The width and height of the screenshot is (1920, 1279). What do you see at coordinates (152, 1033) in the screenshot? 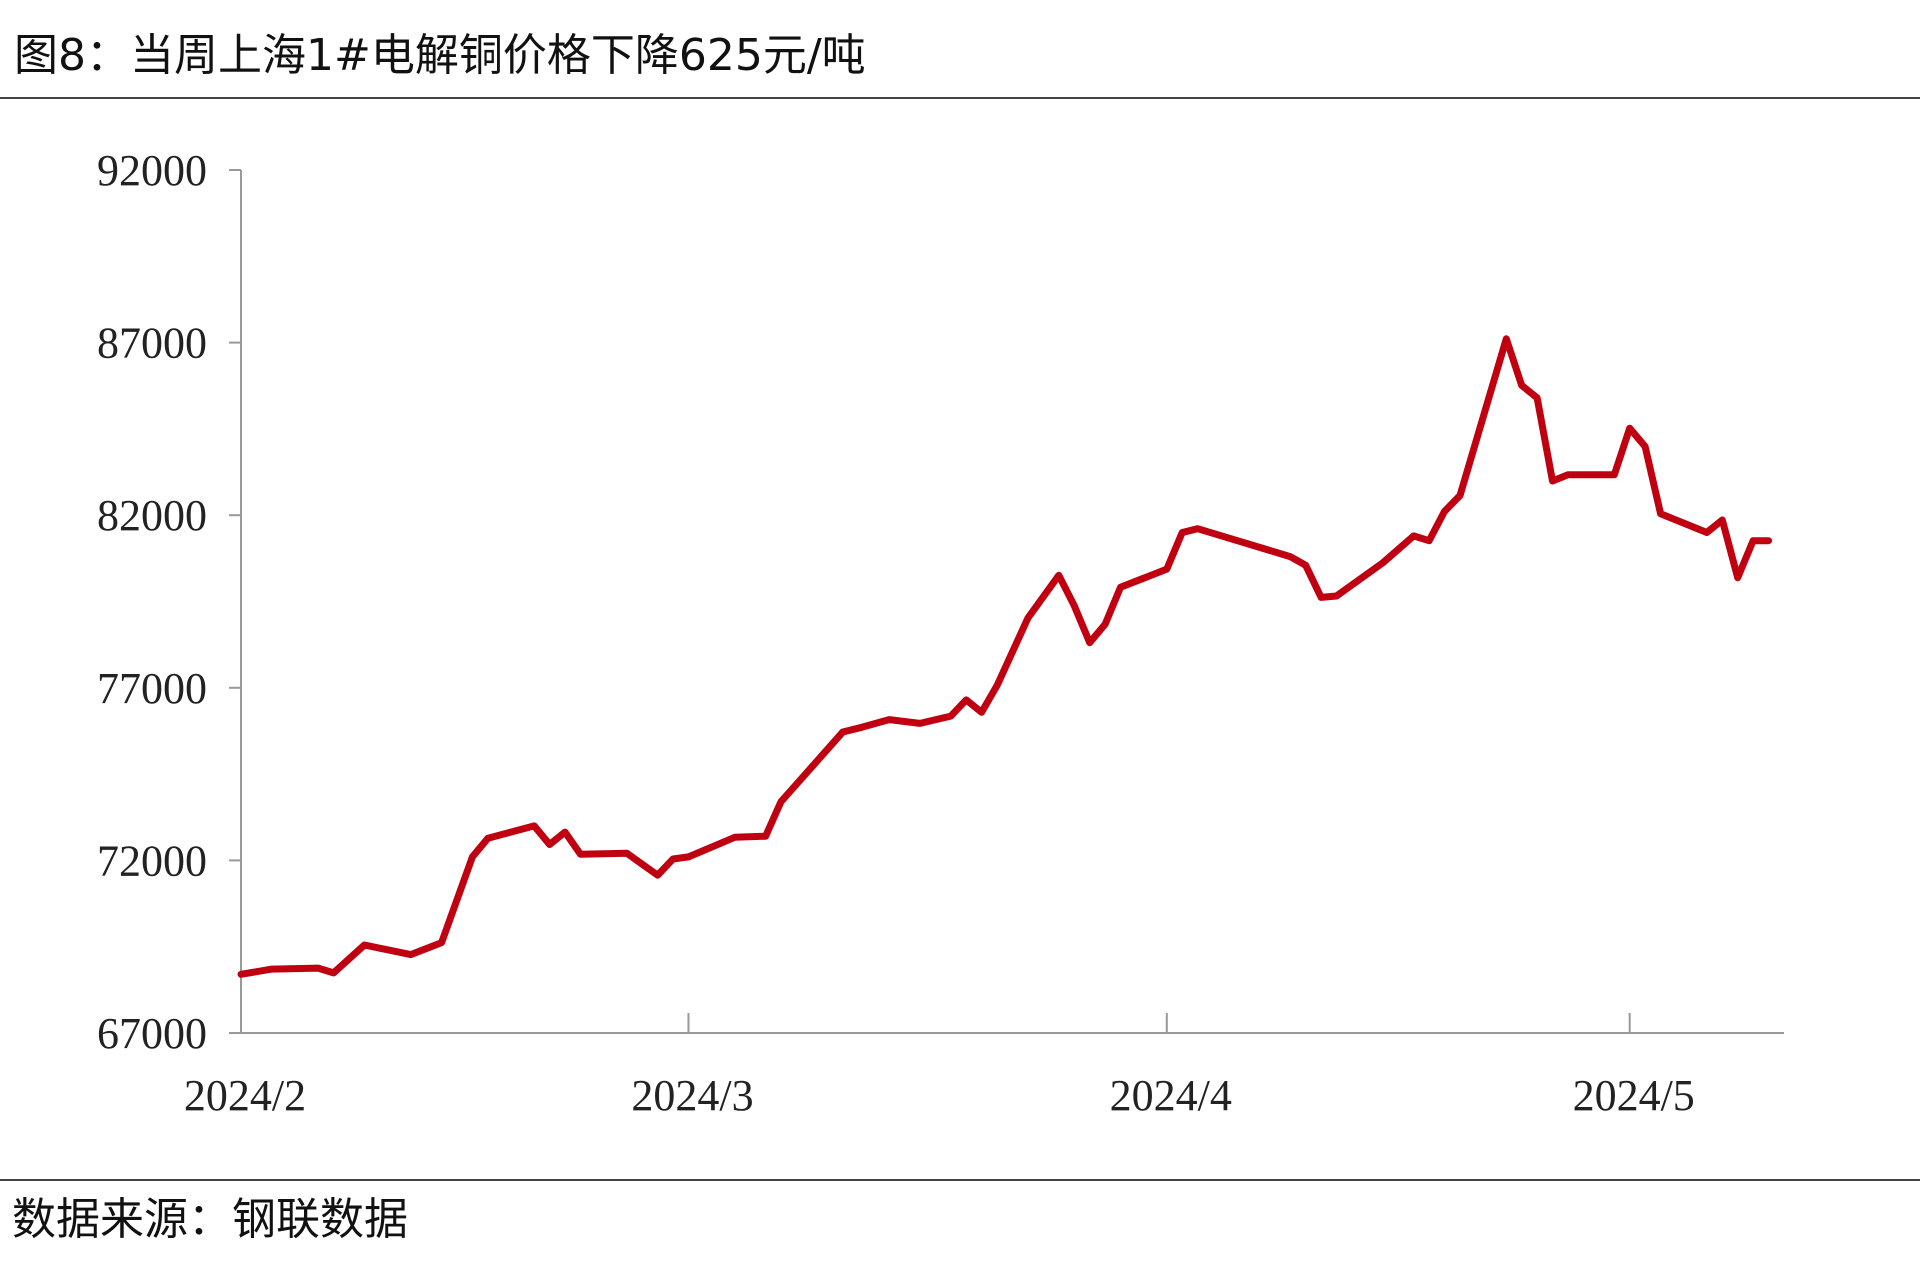
I see `y-tick-label: 67000` at bounding box center [152, 1033].